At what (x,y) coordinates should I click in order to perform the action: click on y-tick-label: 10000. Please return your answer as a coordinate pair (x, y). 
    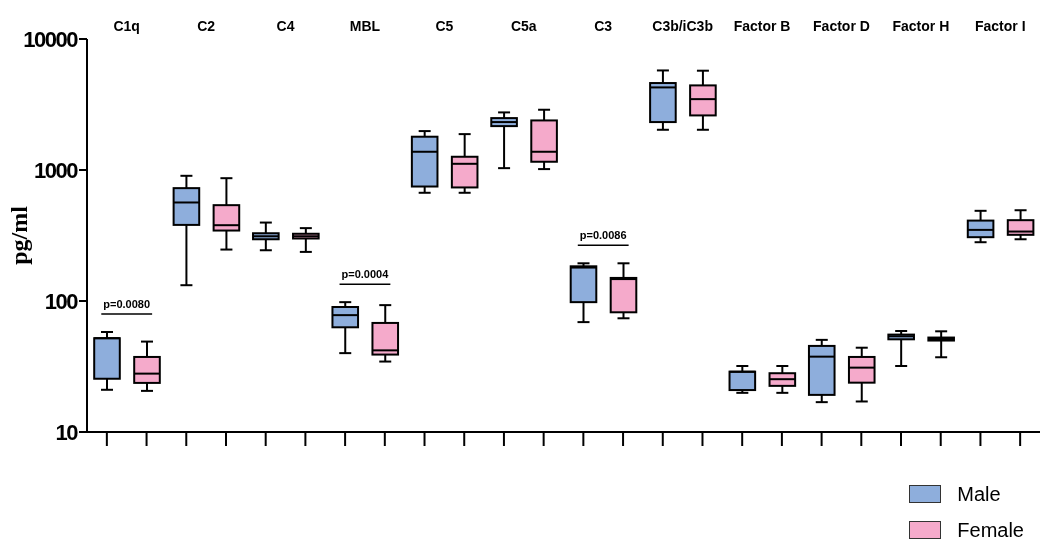
    Looking at the image, I should click on (51, 39).